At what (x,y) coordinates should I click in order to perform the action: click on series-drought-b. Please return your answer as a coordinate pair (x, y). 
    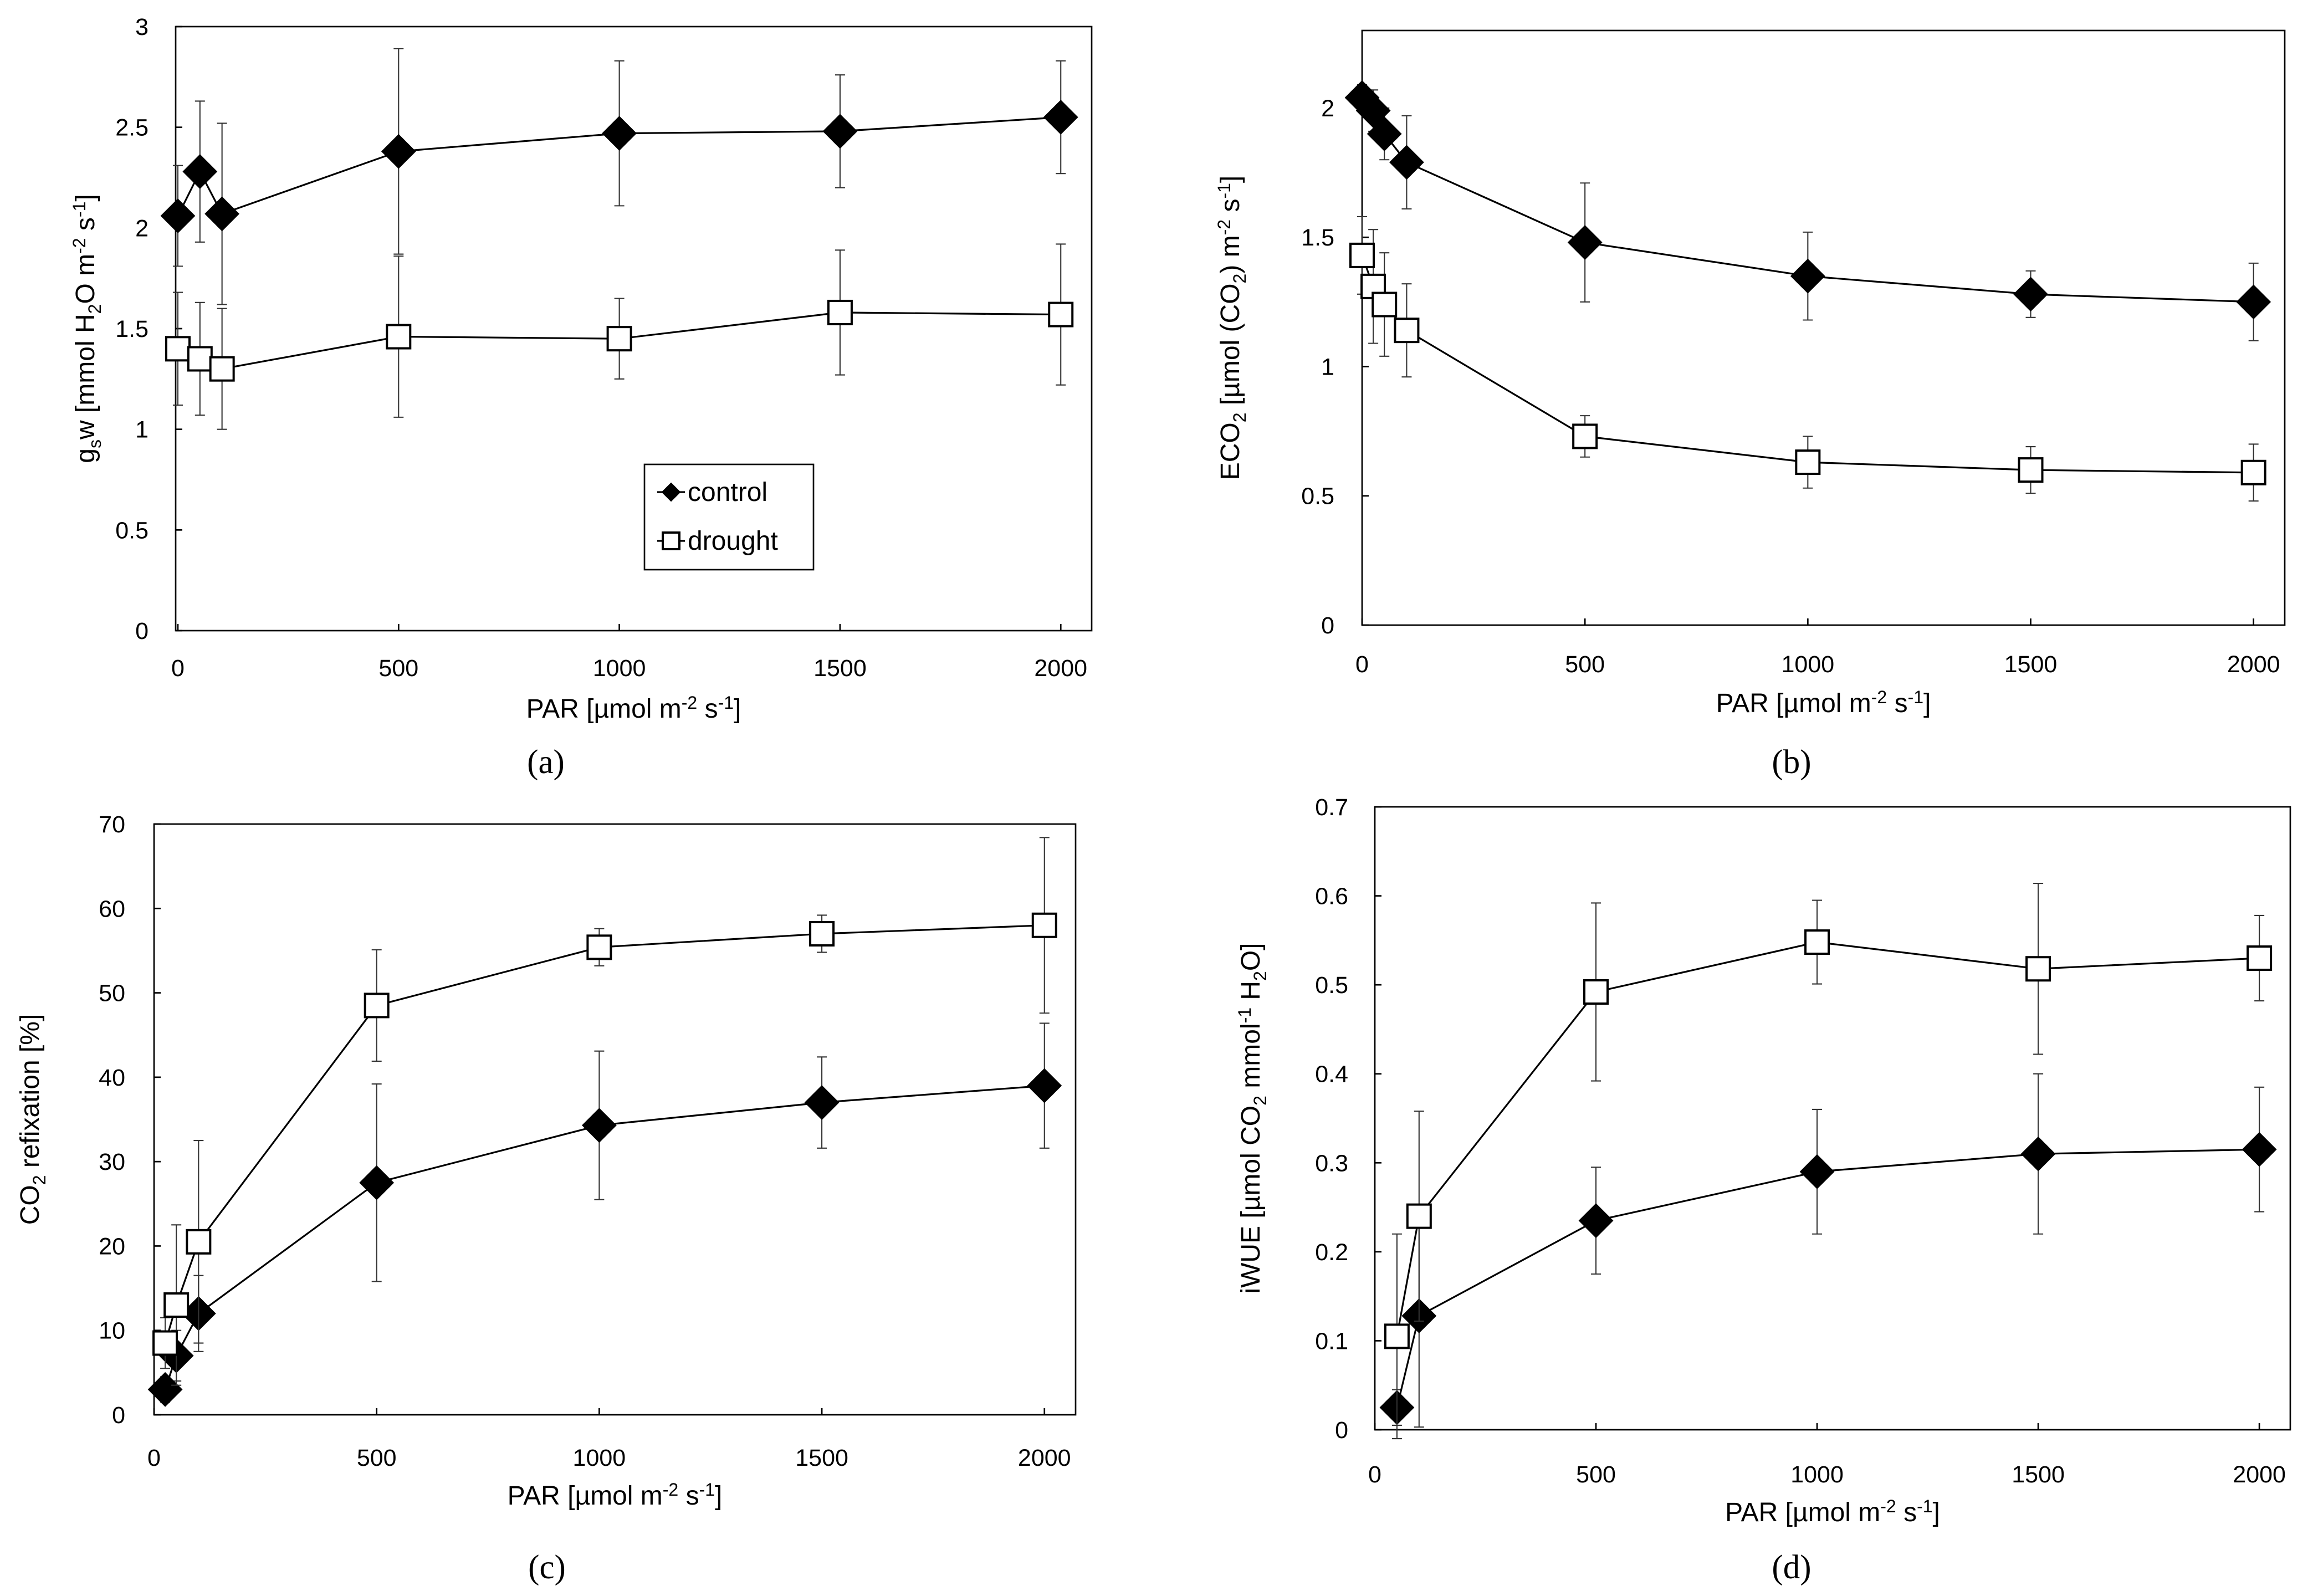
    Looking at the image, I should click on (1808, 359).